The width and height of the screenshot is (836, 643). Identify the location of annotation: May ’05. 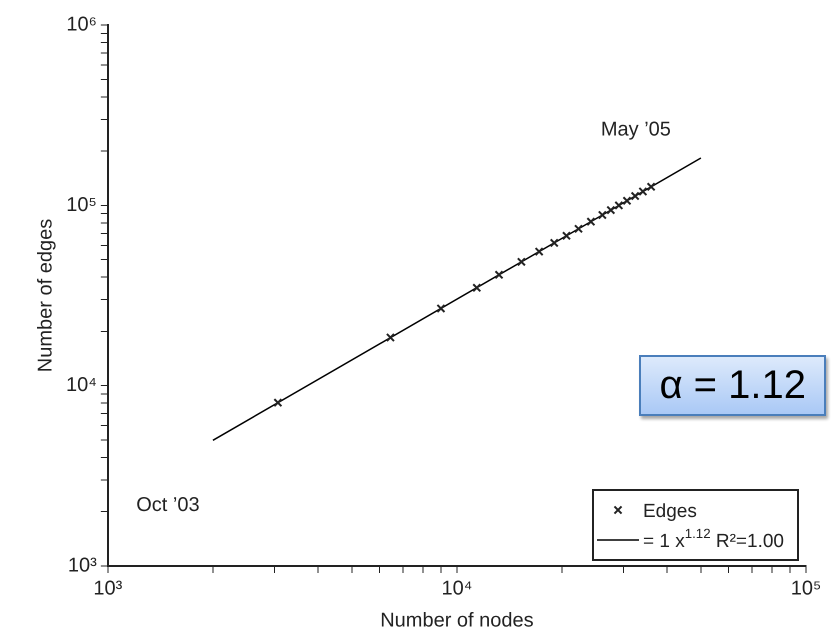
(635, 129).